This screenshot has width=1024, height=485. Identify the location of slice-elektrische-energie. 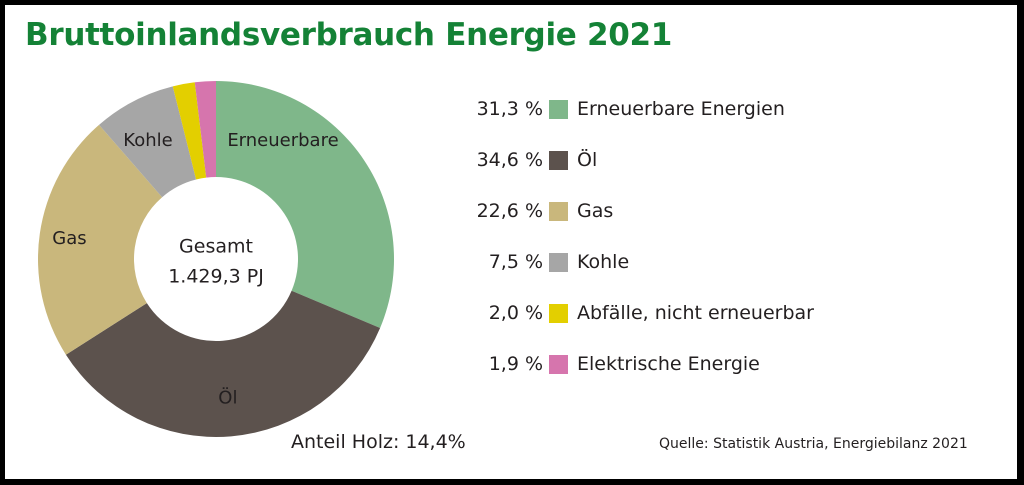
(205, 129).